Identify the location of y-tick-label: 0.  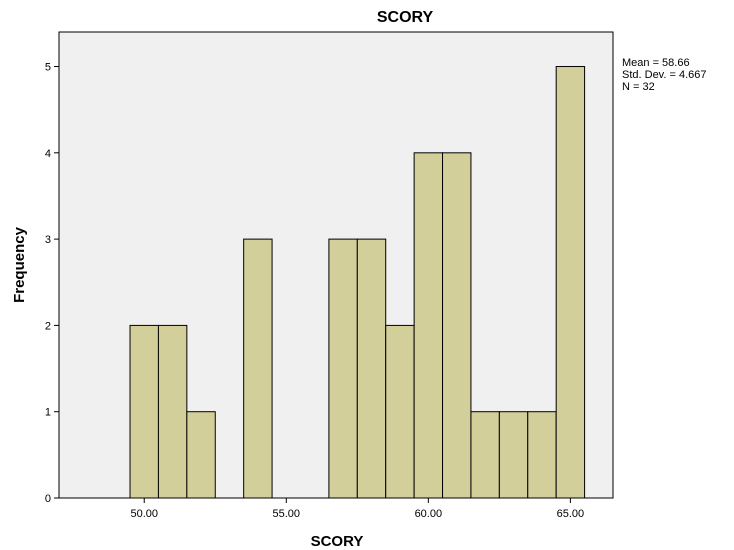
(48, 499).